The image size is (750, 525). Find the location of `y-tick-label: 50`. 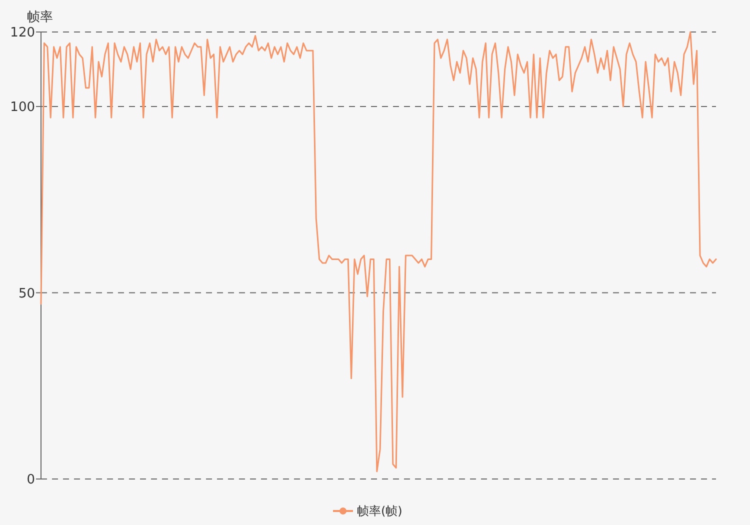

y-tick-label: 50 is located at coordinates (26, 294).